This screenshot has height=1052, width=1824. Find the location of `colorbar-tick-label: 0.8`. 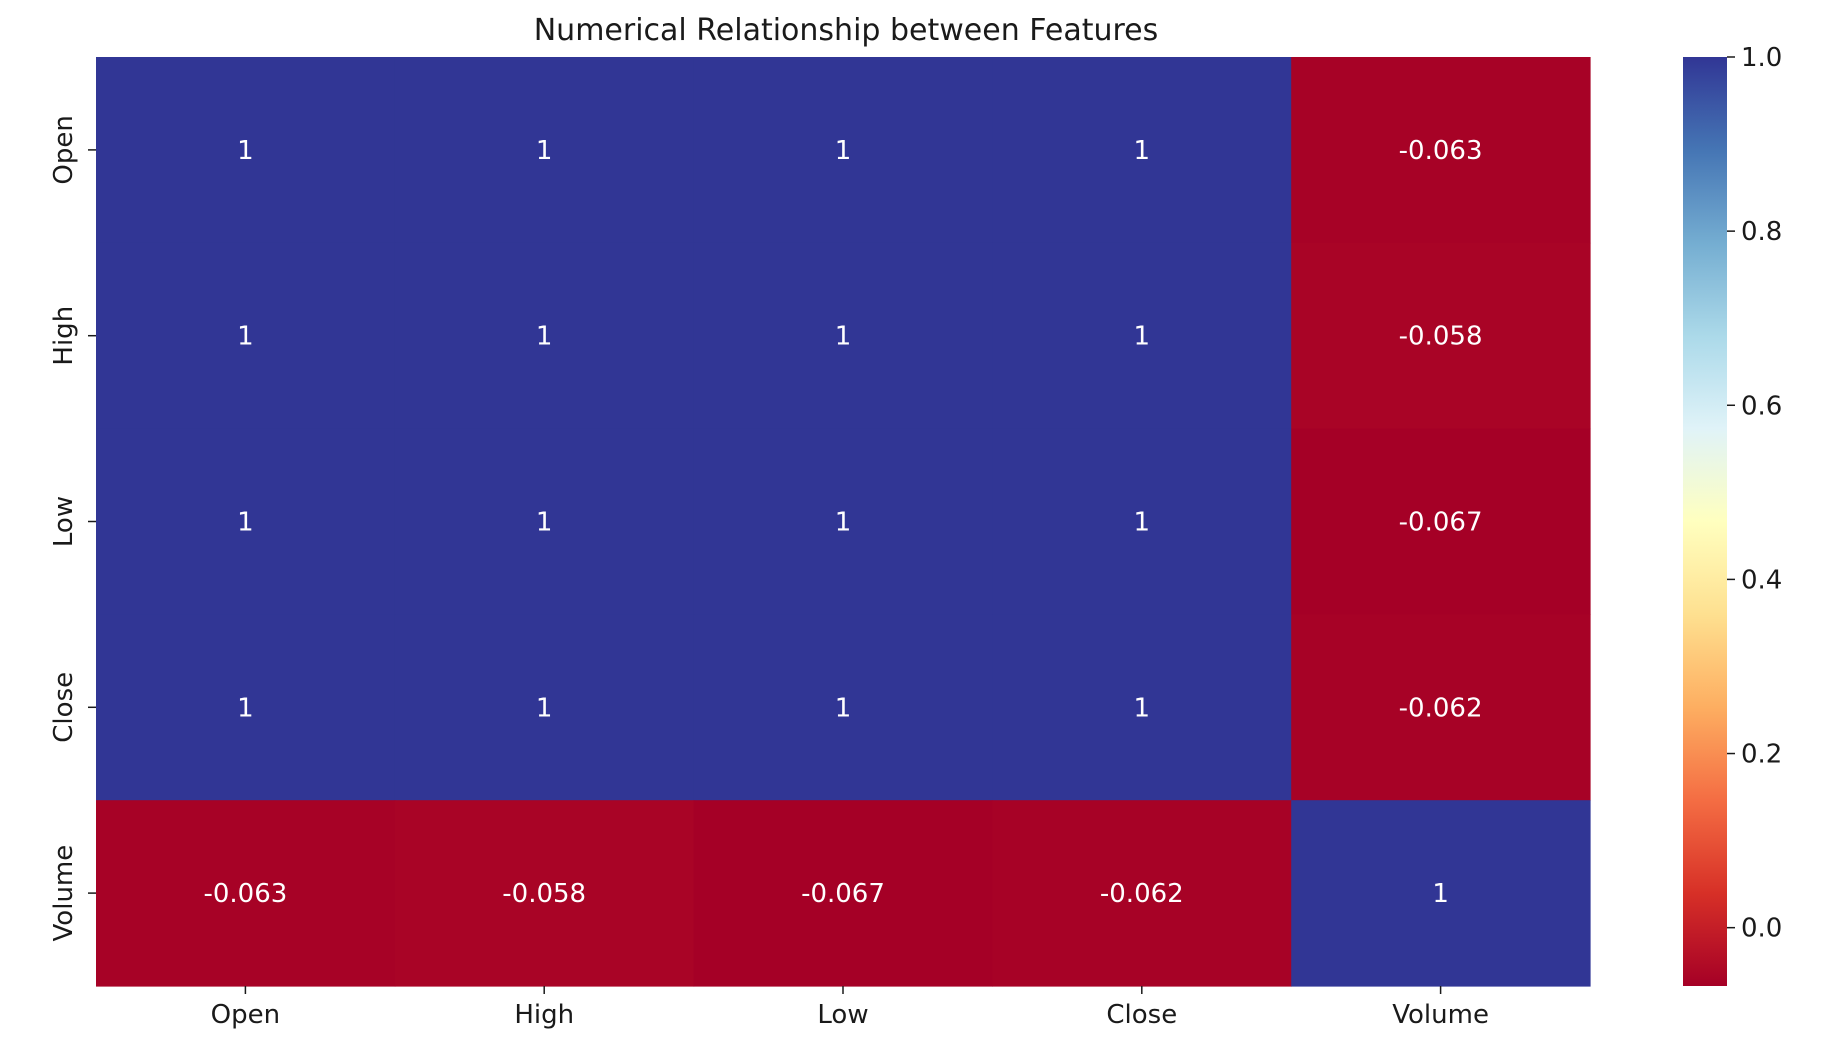

colorbar-tick-label: 0.8 is located at coordinates (1761, 232).